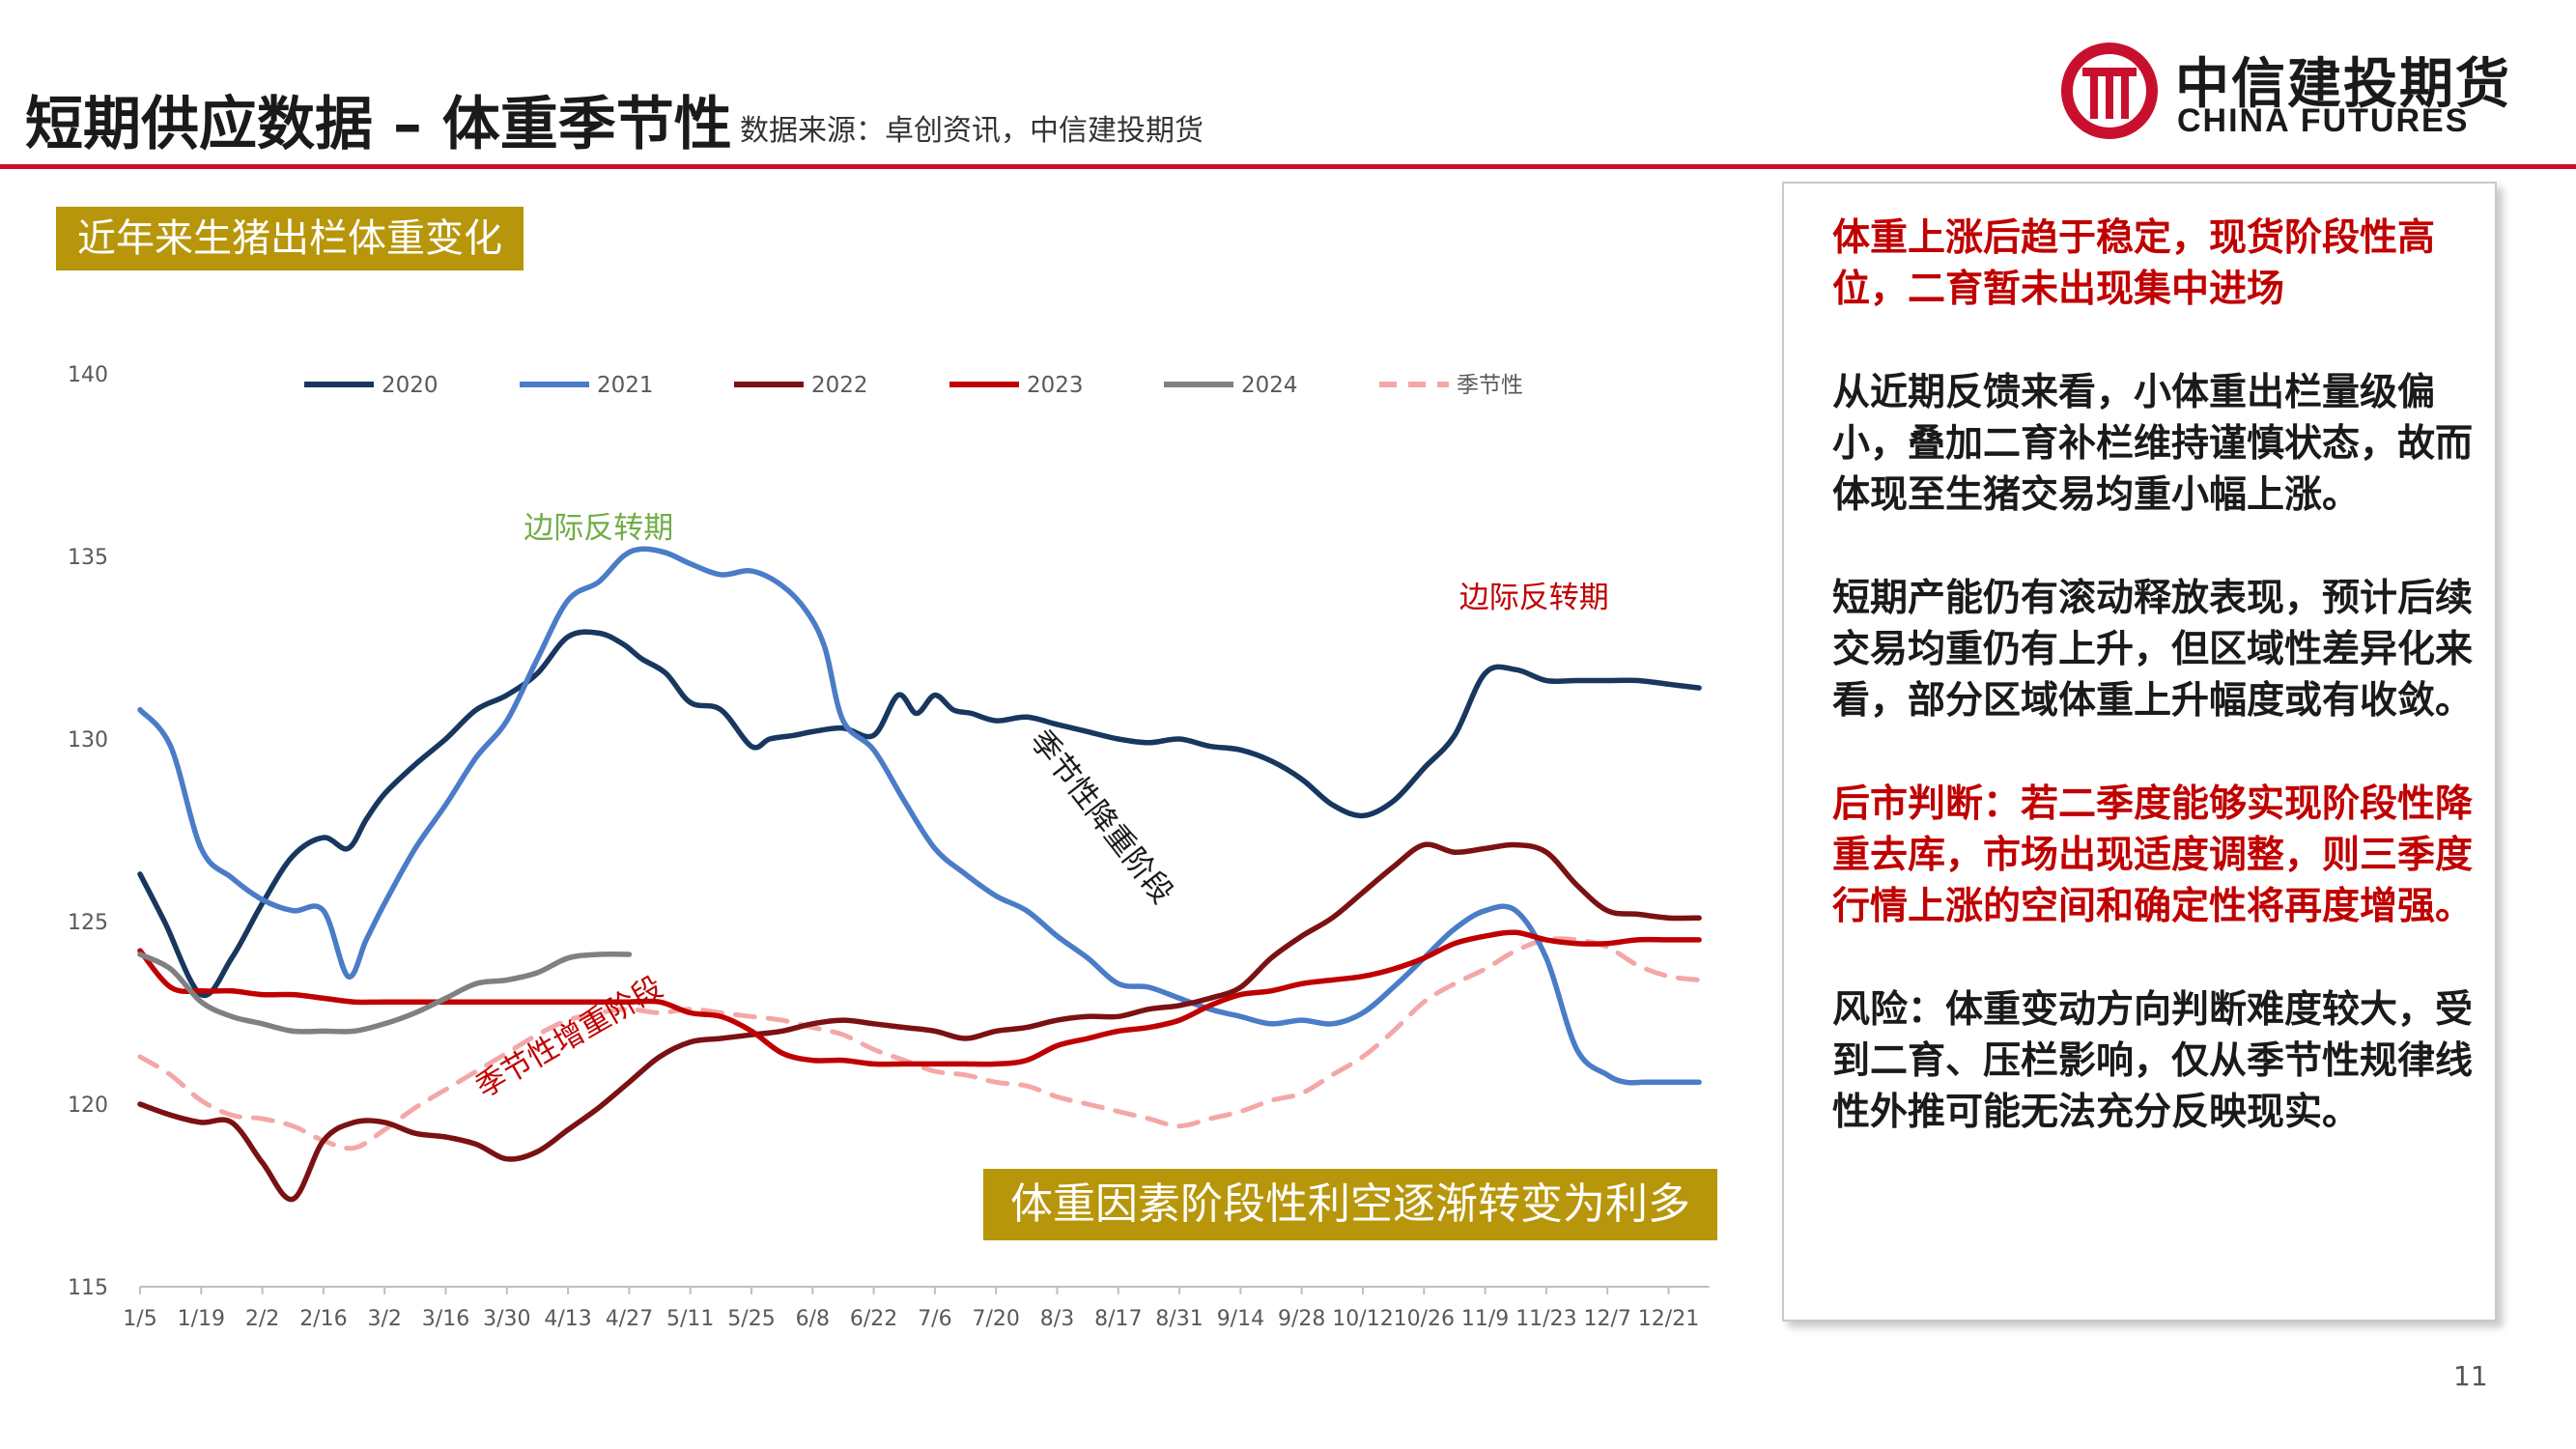 This screenshot has width=2576, height=1449. Describe the element at coordinates (262, 1319) in the screenshot. I see `x-tick-label: 2/2` at that location.